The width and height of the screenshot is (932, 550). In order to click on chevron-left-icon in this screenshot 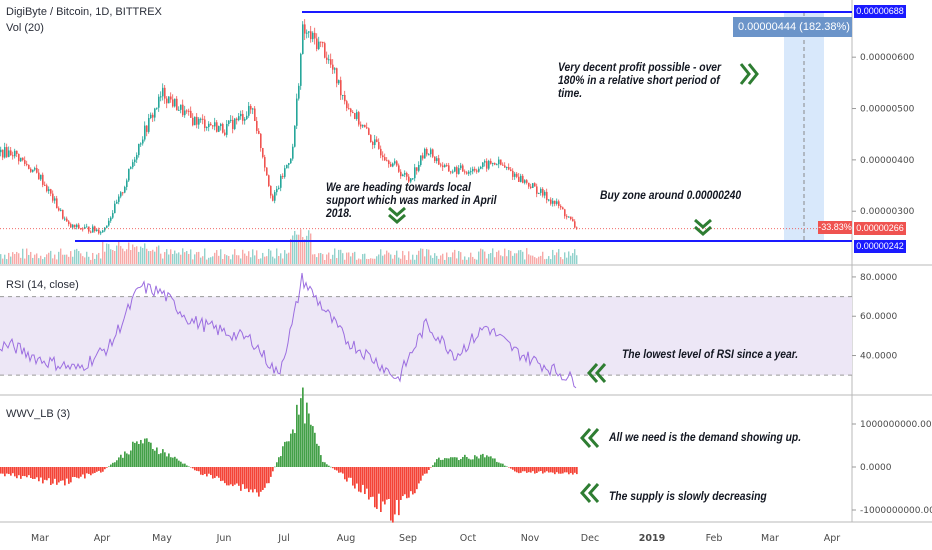, I will do `click(596, 373)`.